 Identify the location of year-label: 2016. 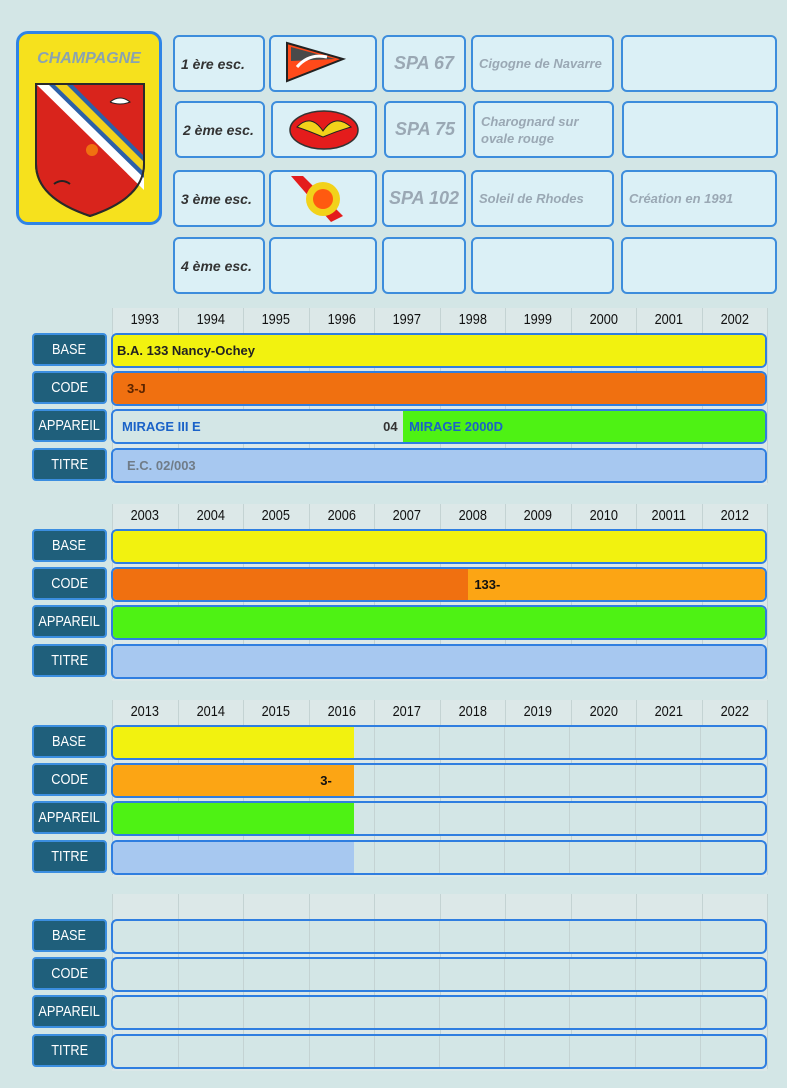
(341, 711).